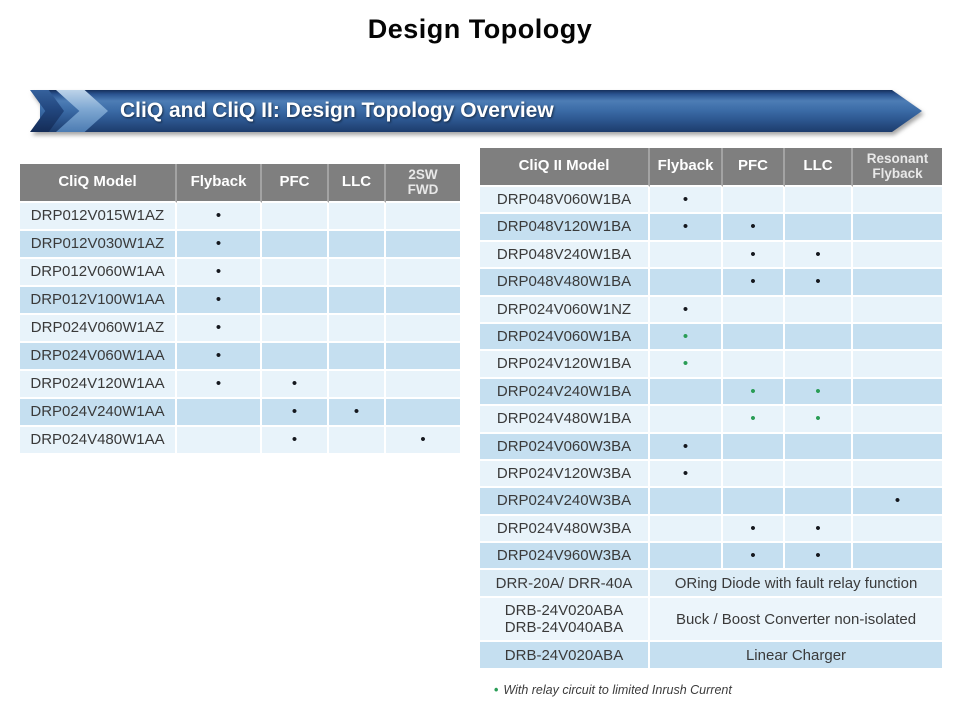  Describe the element at coordinates (711, 502) in the screenshot. I see `table-row: DRP024V240W3BA •` at that location.